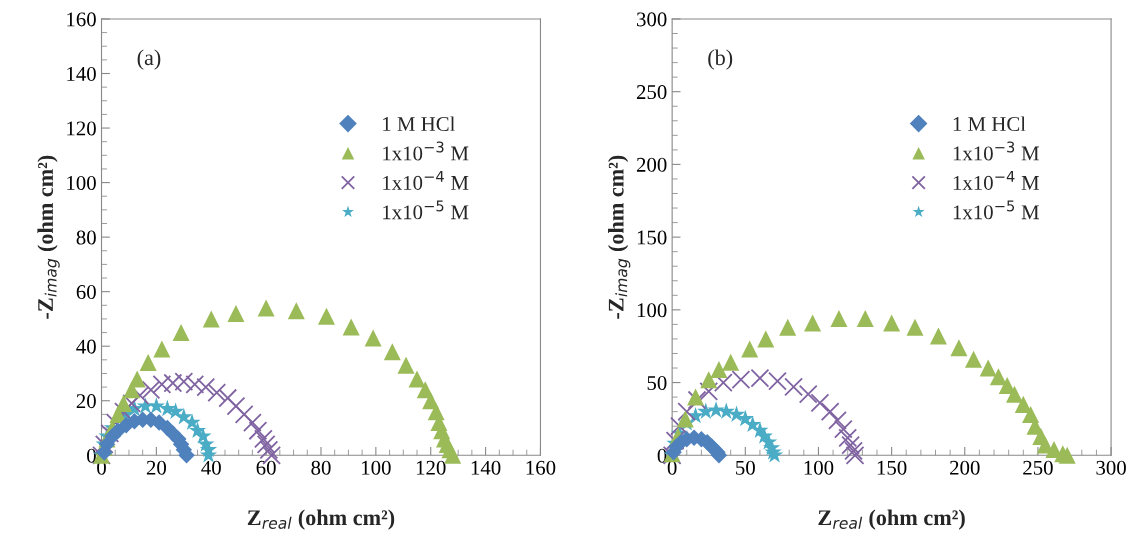  I want to click on y-tick-label: 80, so click(86, 237).